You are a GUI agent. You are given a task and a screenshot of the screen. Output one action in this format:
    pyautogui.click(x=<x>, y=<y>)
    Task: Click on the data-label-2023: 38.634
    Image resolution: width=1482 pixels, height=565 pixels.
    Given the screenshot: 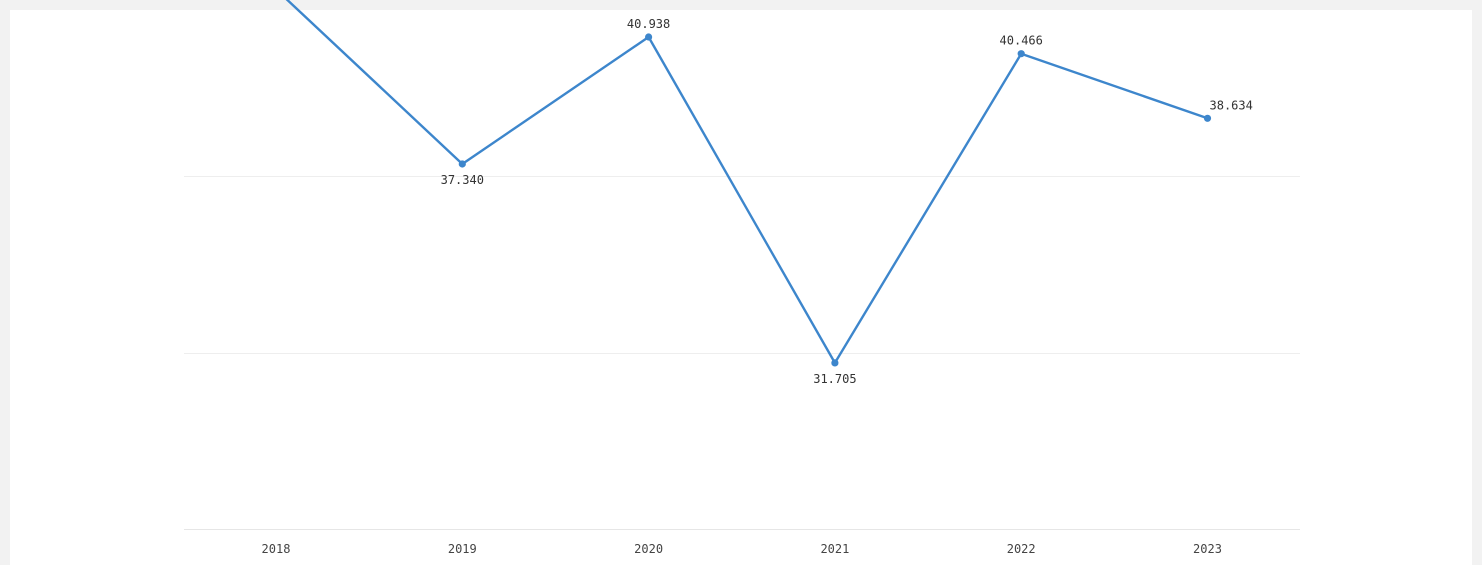 What is the action you would take?
    pyautogui.click(x=1231, y=105)
    